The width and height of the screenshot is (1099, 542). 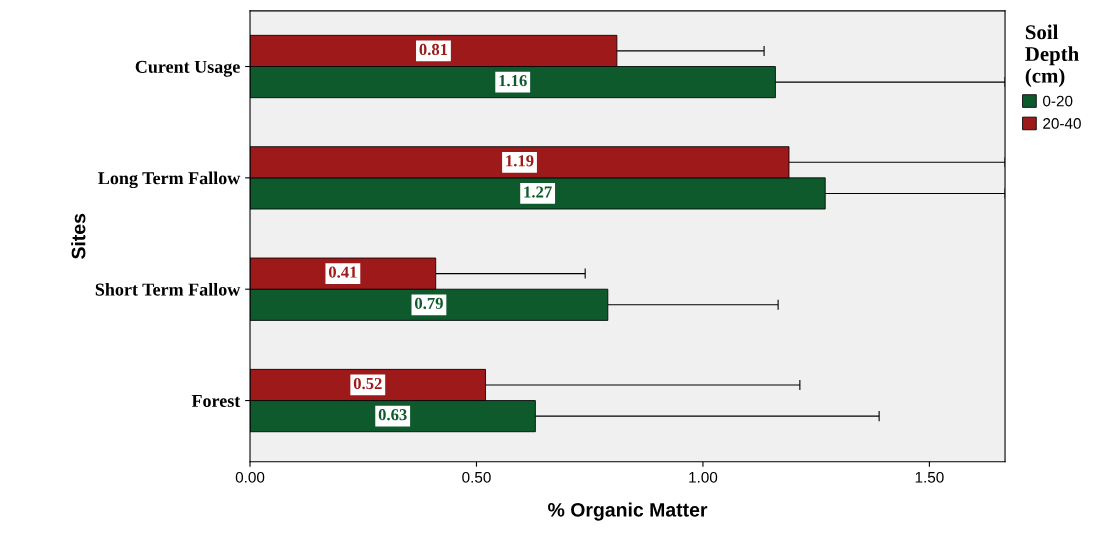 What do you see at coordinates (187, 68) in the screenshot?
I see `y-tick-label: Curent Usage` at bounding box center [187, 68].